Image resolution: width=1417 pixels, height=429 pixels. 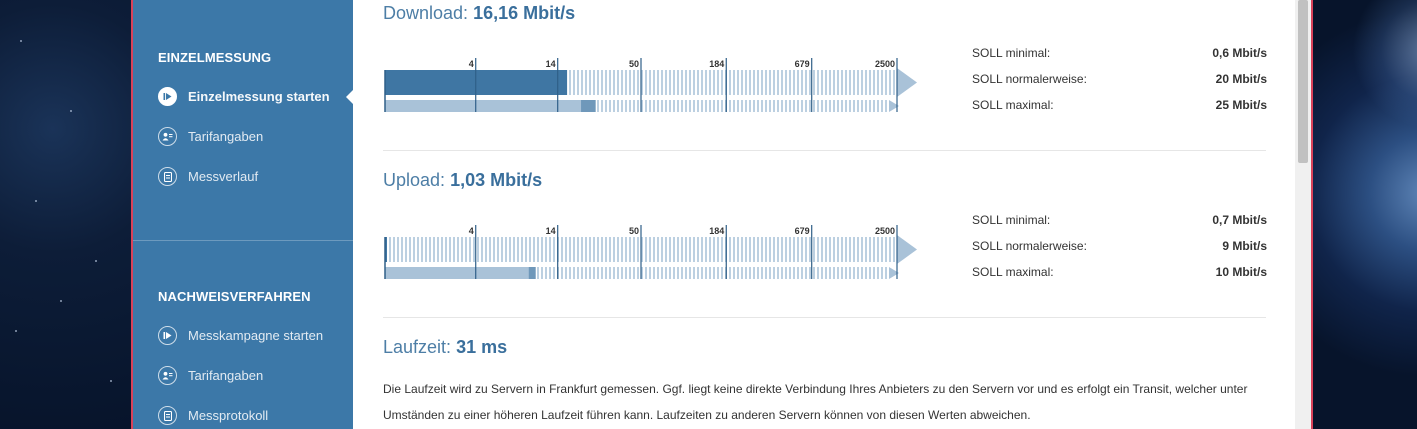 What do you see at coordinates (716, 231) in the screenshot?
I see `gauge-tick-label: 184` at bounding box center [716, 231].